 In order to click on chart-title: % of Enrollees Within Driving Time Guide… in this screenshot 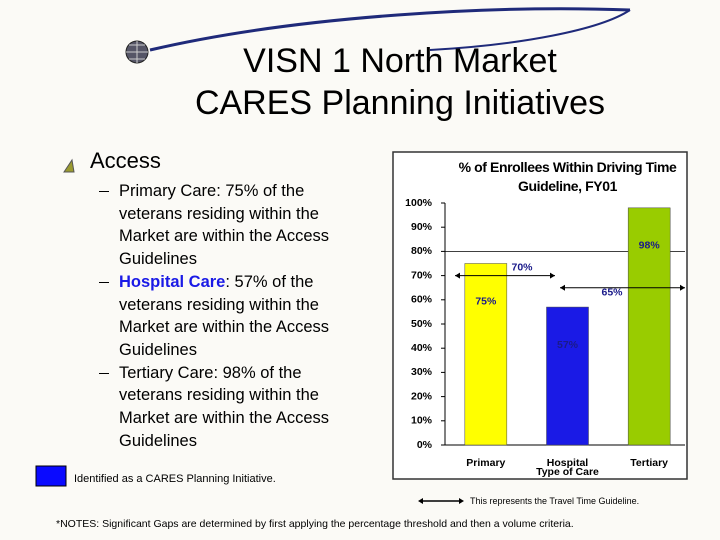, I will do `click(567, 176)`.